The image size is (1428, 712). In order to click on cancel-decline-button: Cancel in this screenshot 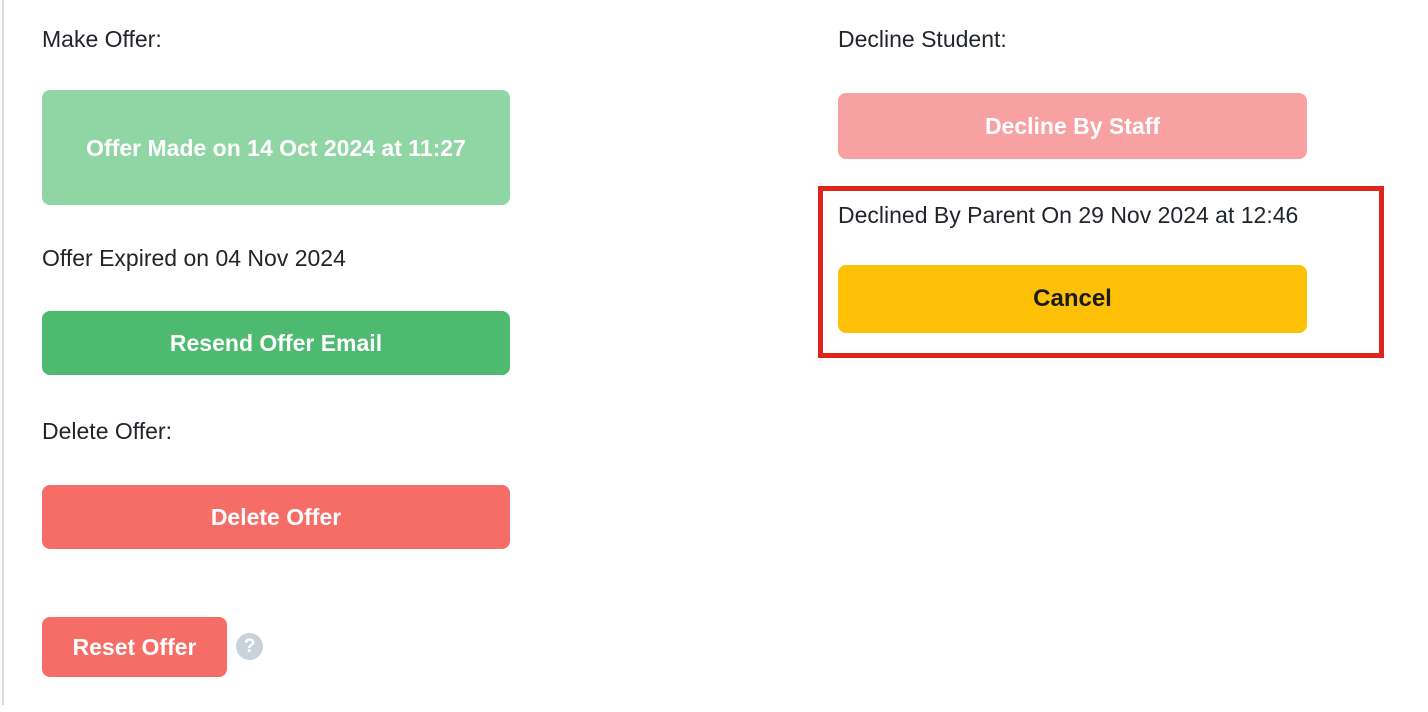, I will do `click(1072, 299)`.